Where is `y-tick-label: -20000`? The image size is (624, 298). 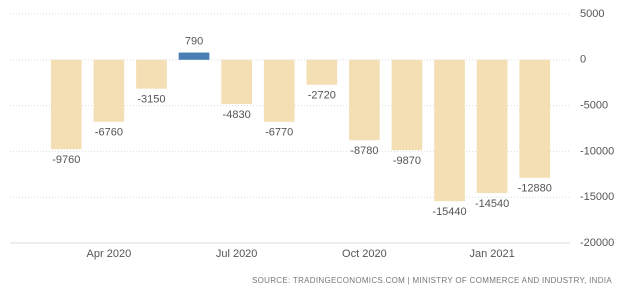 y-tick-label: -20000 is located at coordinates (597, 243).